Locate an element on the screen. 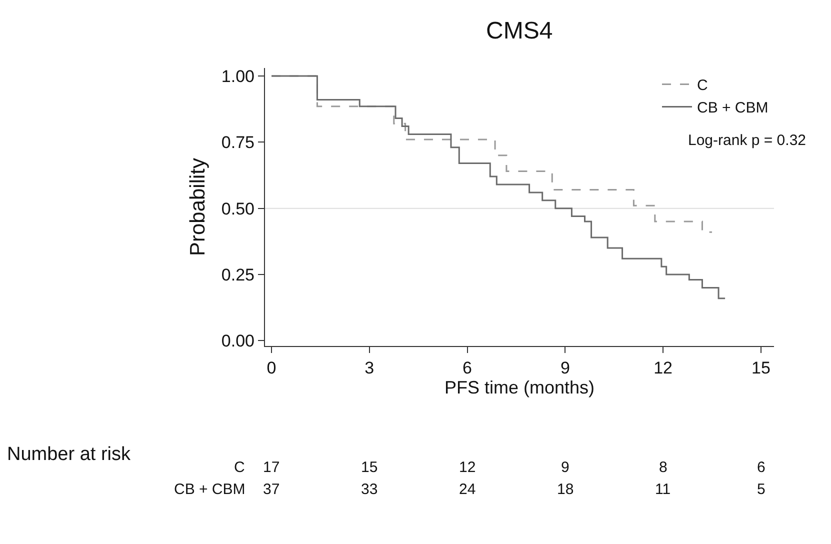  x-tick-label: 3 is located at coordinates (369, 368).